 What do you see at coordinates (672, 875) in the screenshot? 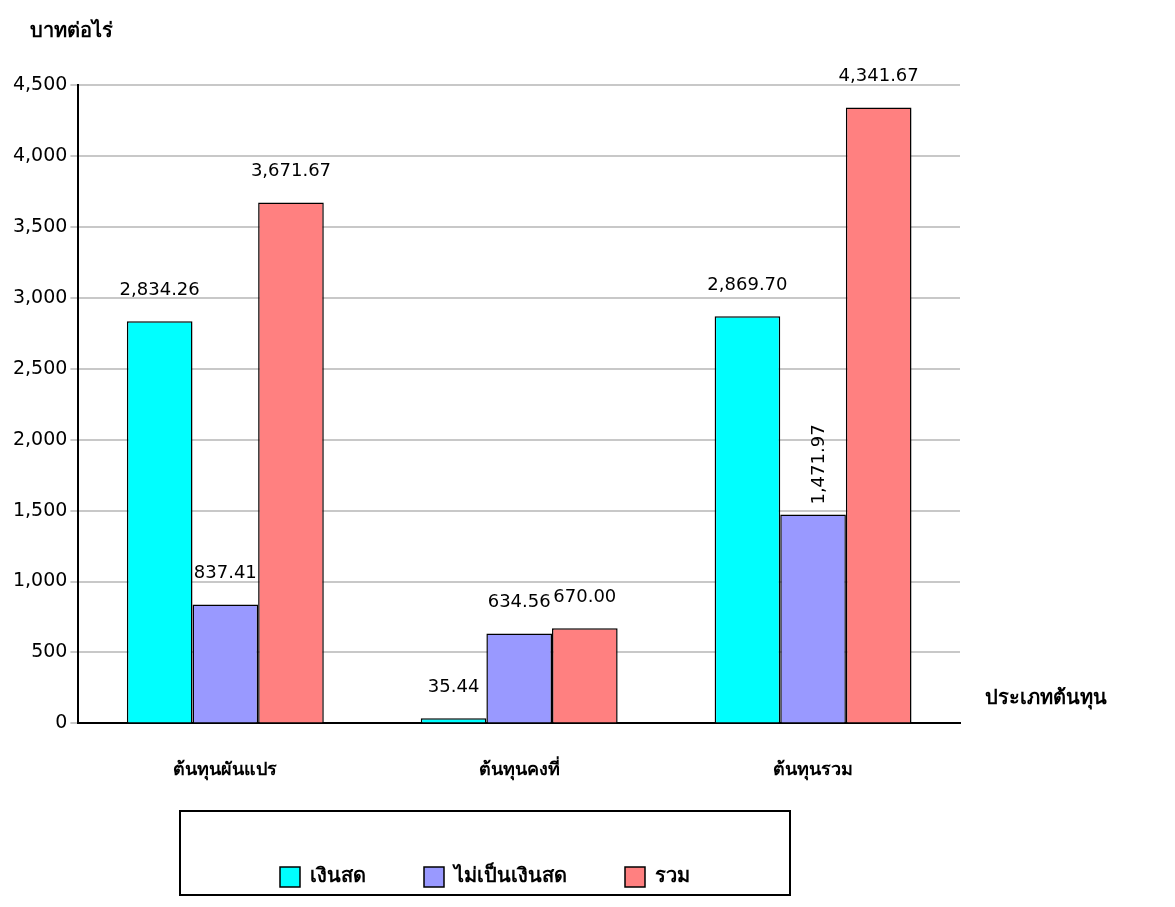
I see `legend-label: รวม` at bounding box center [672, 875].